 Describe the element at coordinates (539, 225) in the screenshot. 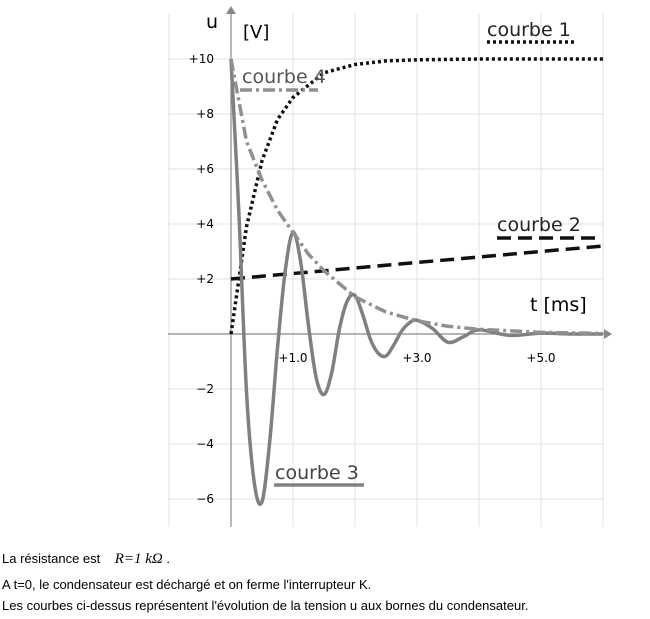

I see `legend-label-courbe-2: courbe 2` at that location.